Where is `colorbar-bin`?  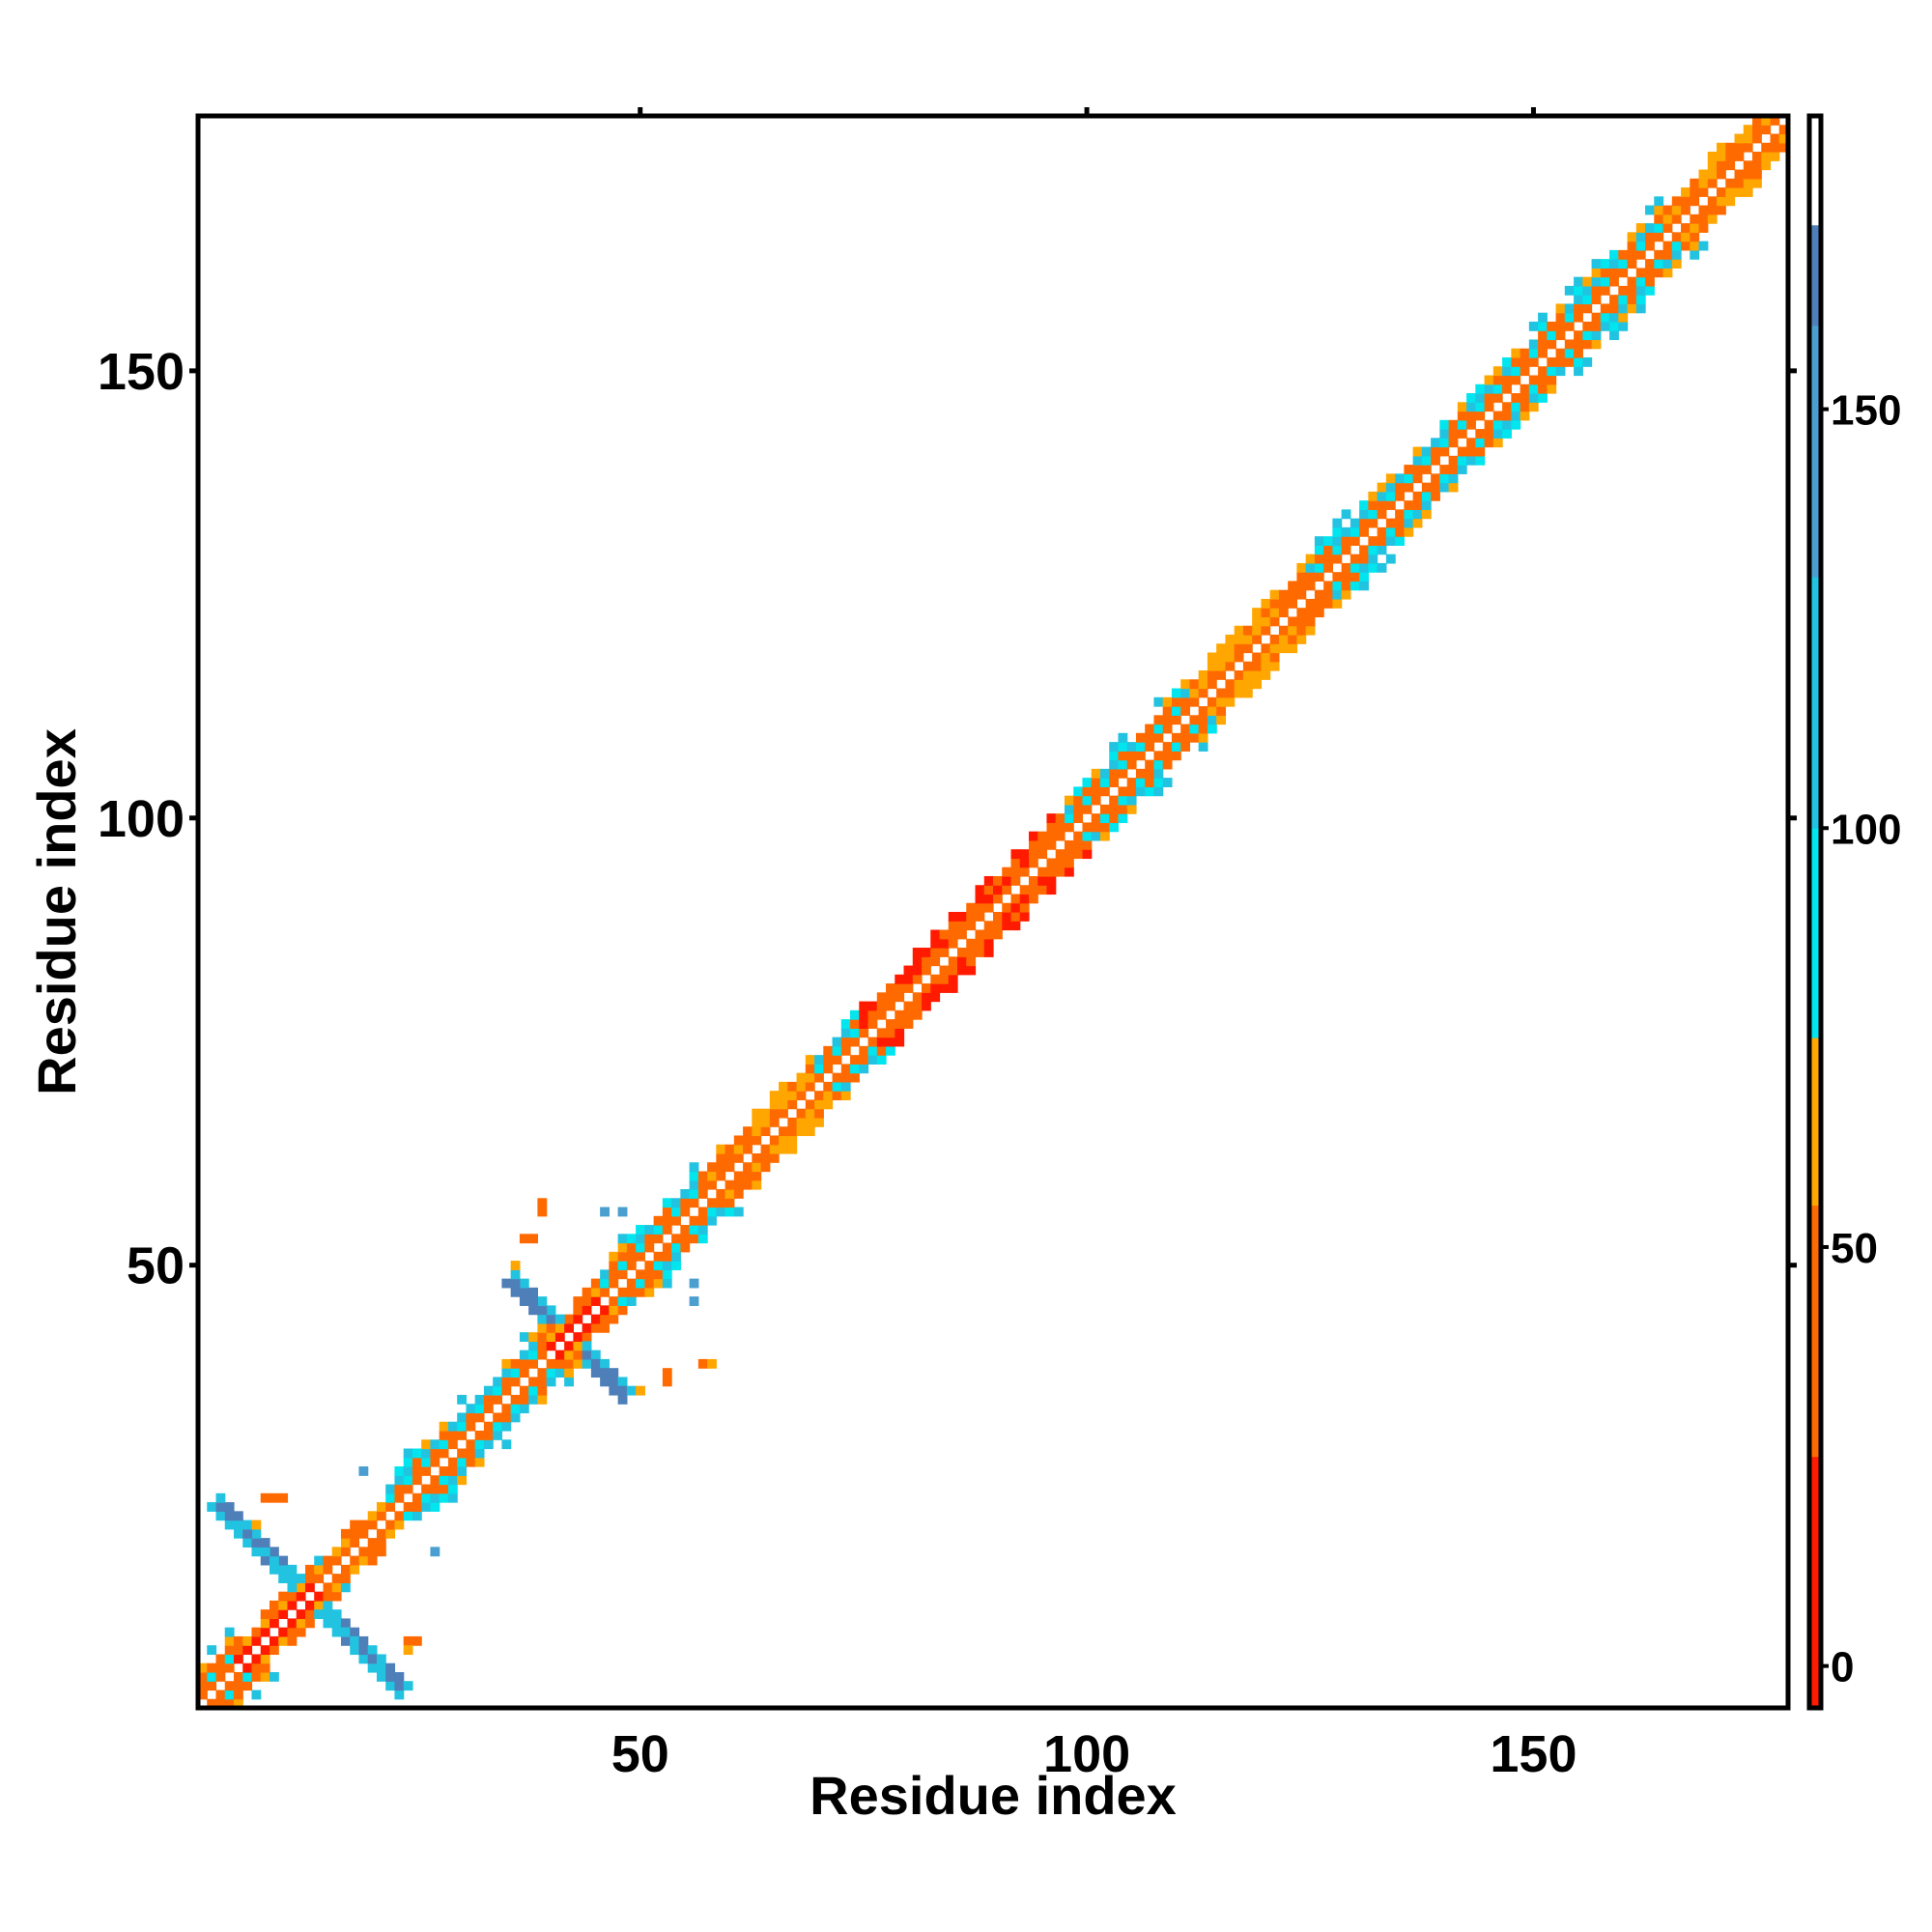
colorbar-bin is located at coordinates (1815, 933).